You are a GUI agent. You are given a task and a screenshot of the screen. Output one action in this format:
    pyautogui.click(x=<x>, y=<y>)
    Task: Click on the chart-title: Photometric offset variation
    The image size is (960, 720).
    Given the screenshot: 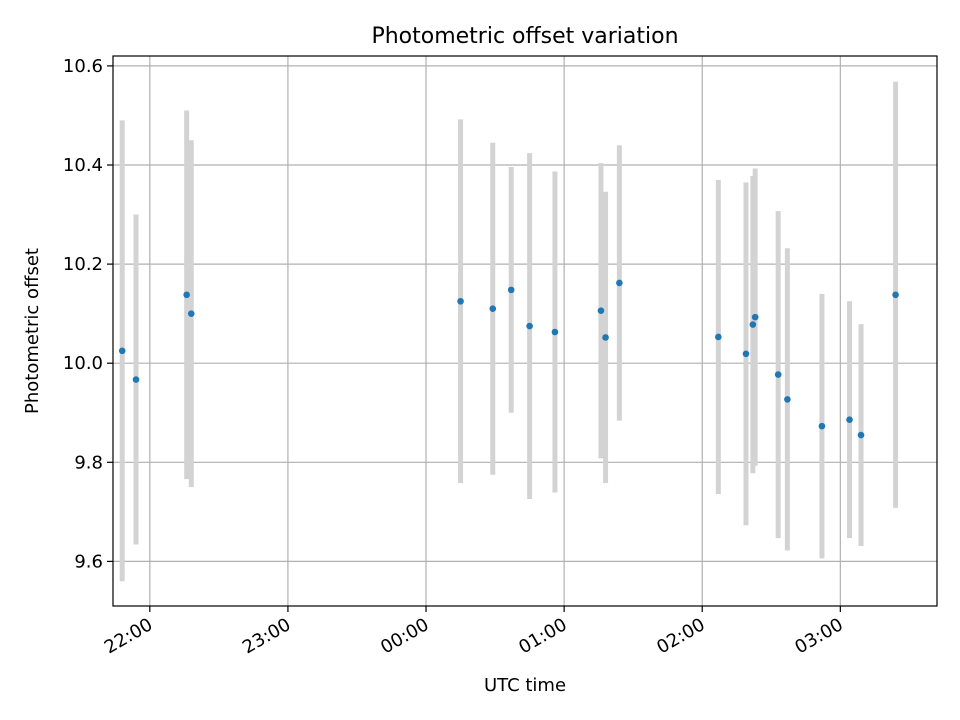 What is the action you would take?
    pyautogui.click(x=524, y=36)
    